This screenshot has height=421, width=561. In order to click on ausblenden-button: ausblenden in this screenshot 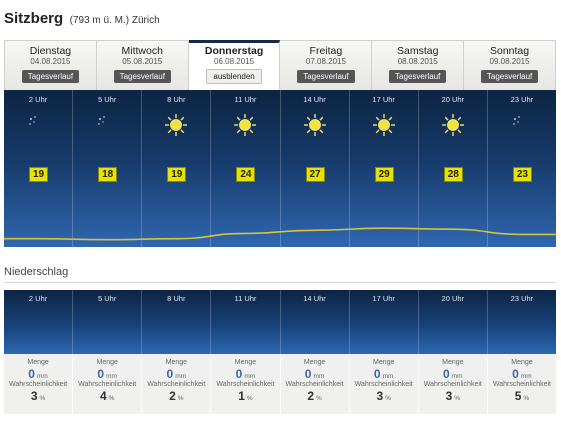, I will do `click(234, 76)`.